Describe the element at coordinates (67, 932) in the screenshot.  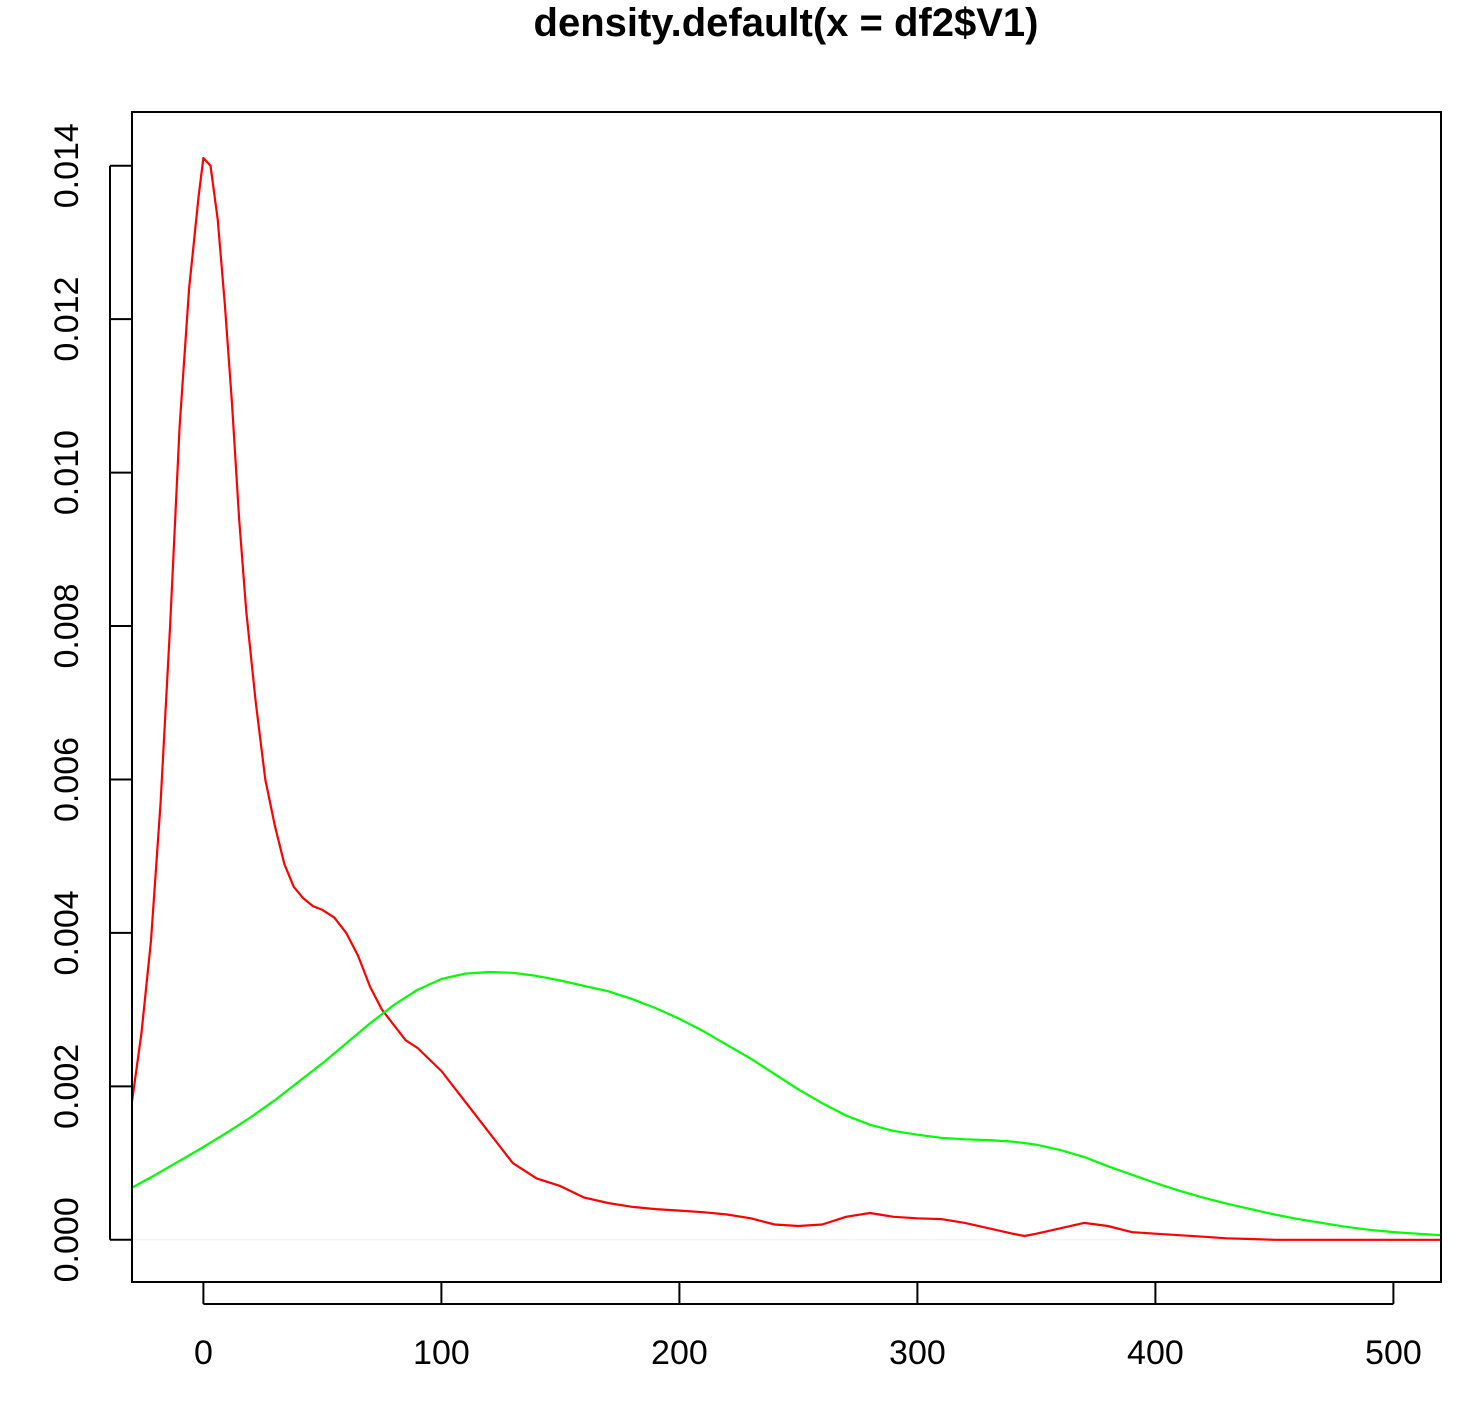
I see `y-tick-label: 0.004` at that location.